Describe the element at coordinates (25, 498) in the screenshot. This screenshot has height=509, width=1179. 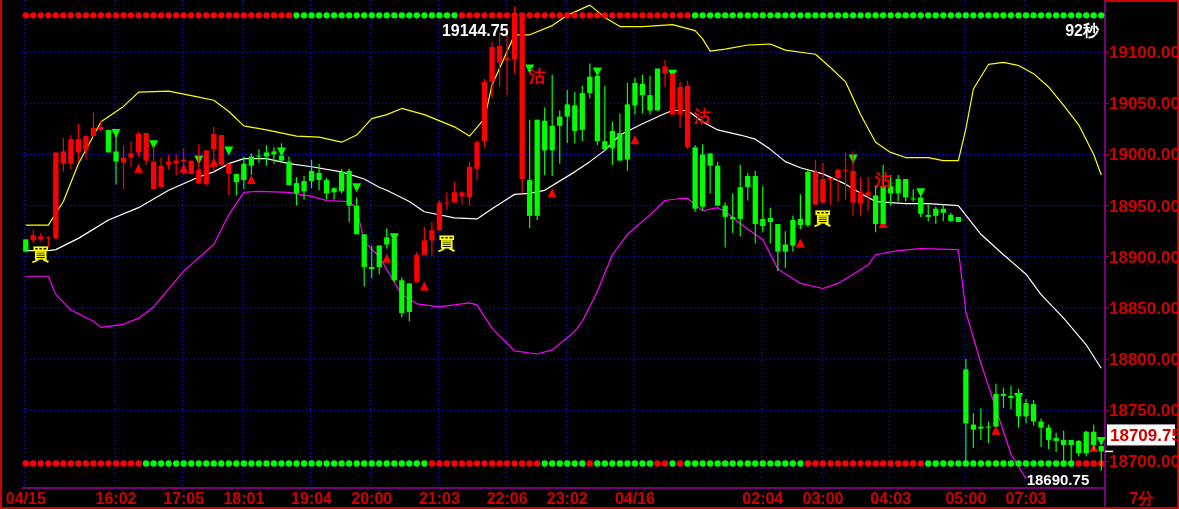
I see `x-tick-label: 04/15` at that location.